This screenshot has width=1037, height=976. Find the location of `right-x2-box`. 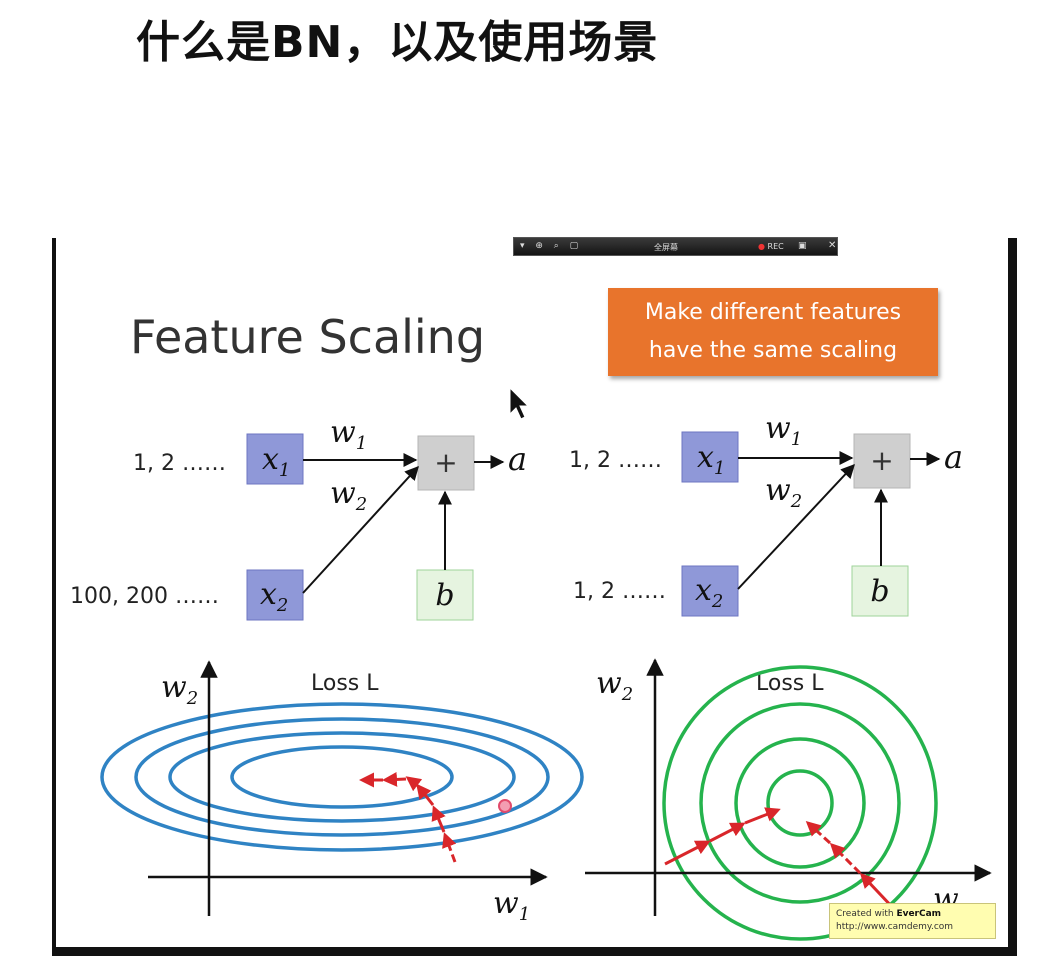

right-x2-box is located at coordinates (710, 591).